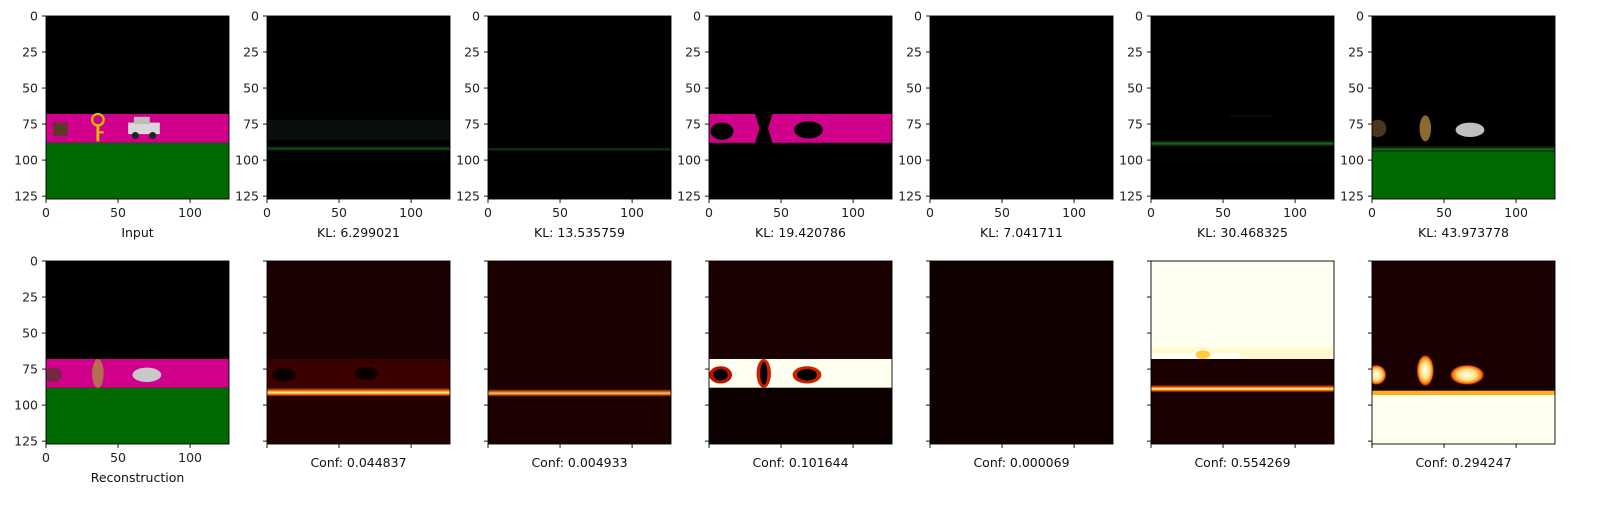 This screenshot has height=509, width=1609. What do you see at coordinates (358, 232) in the screenshot?
I see `panel-caption: KL: 6.299021` at bounding box center [358, 232].